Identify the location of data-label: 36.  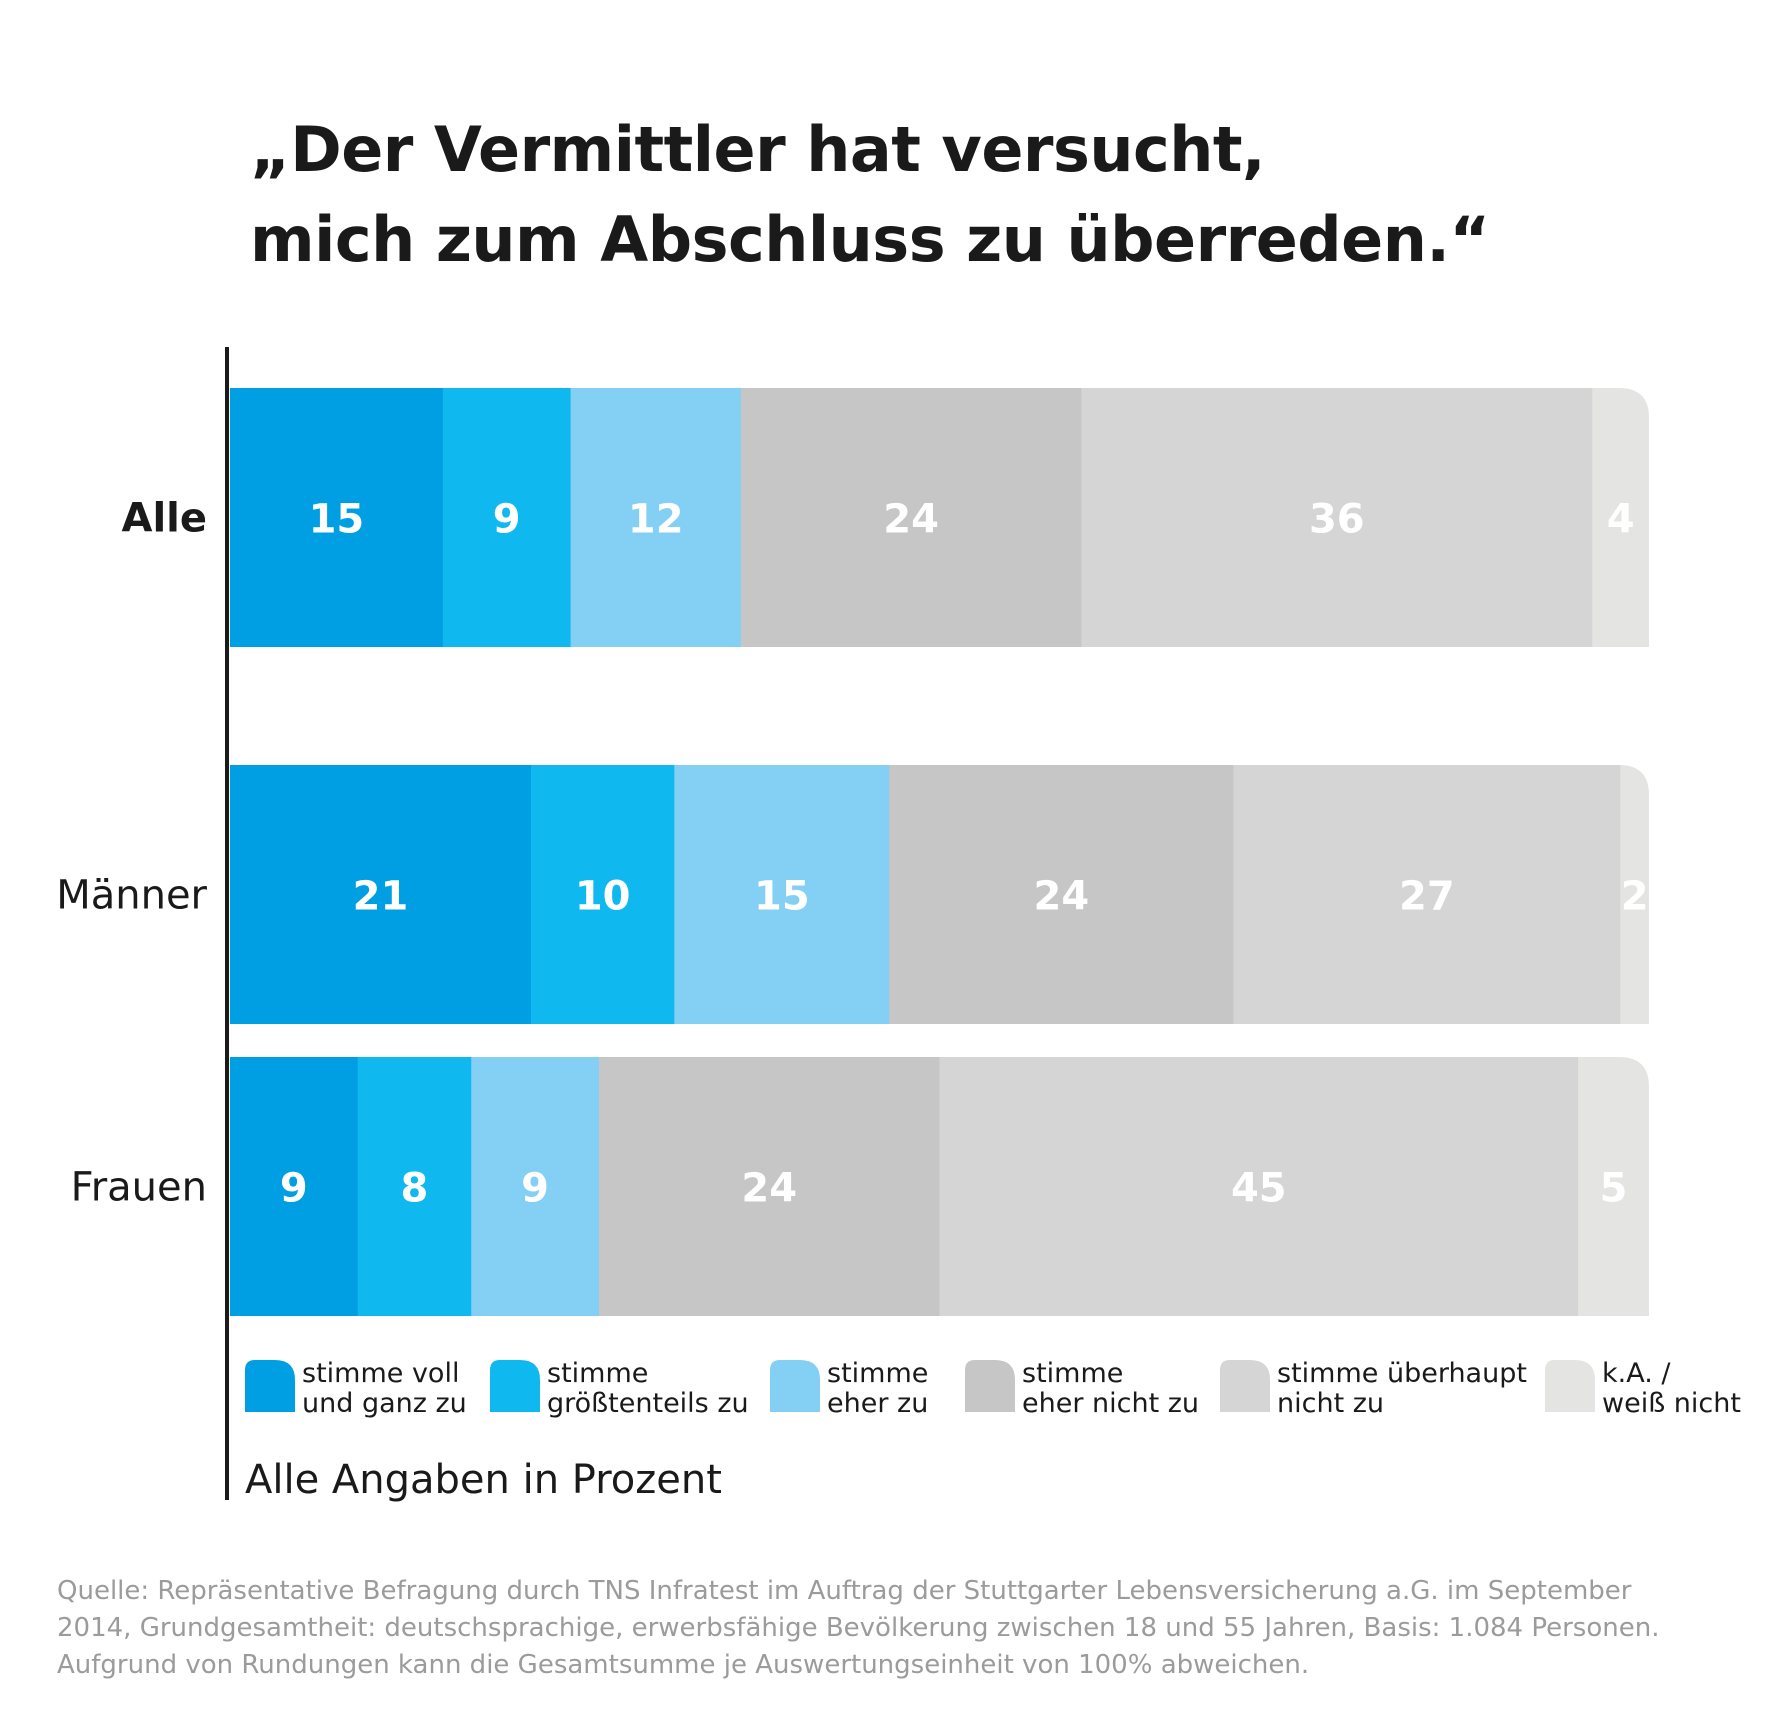
(1337, 520).